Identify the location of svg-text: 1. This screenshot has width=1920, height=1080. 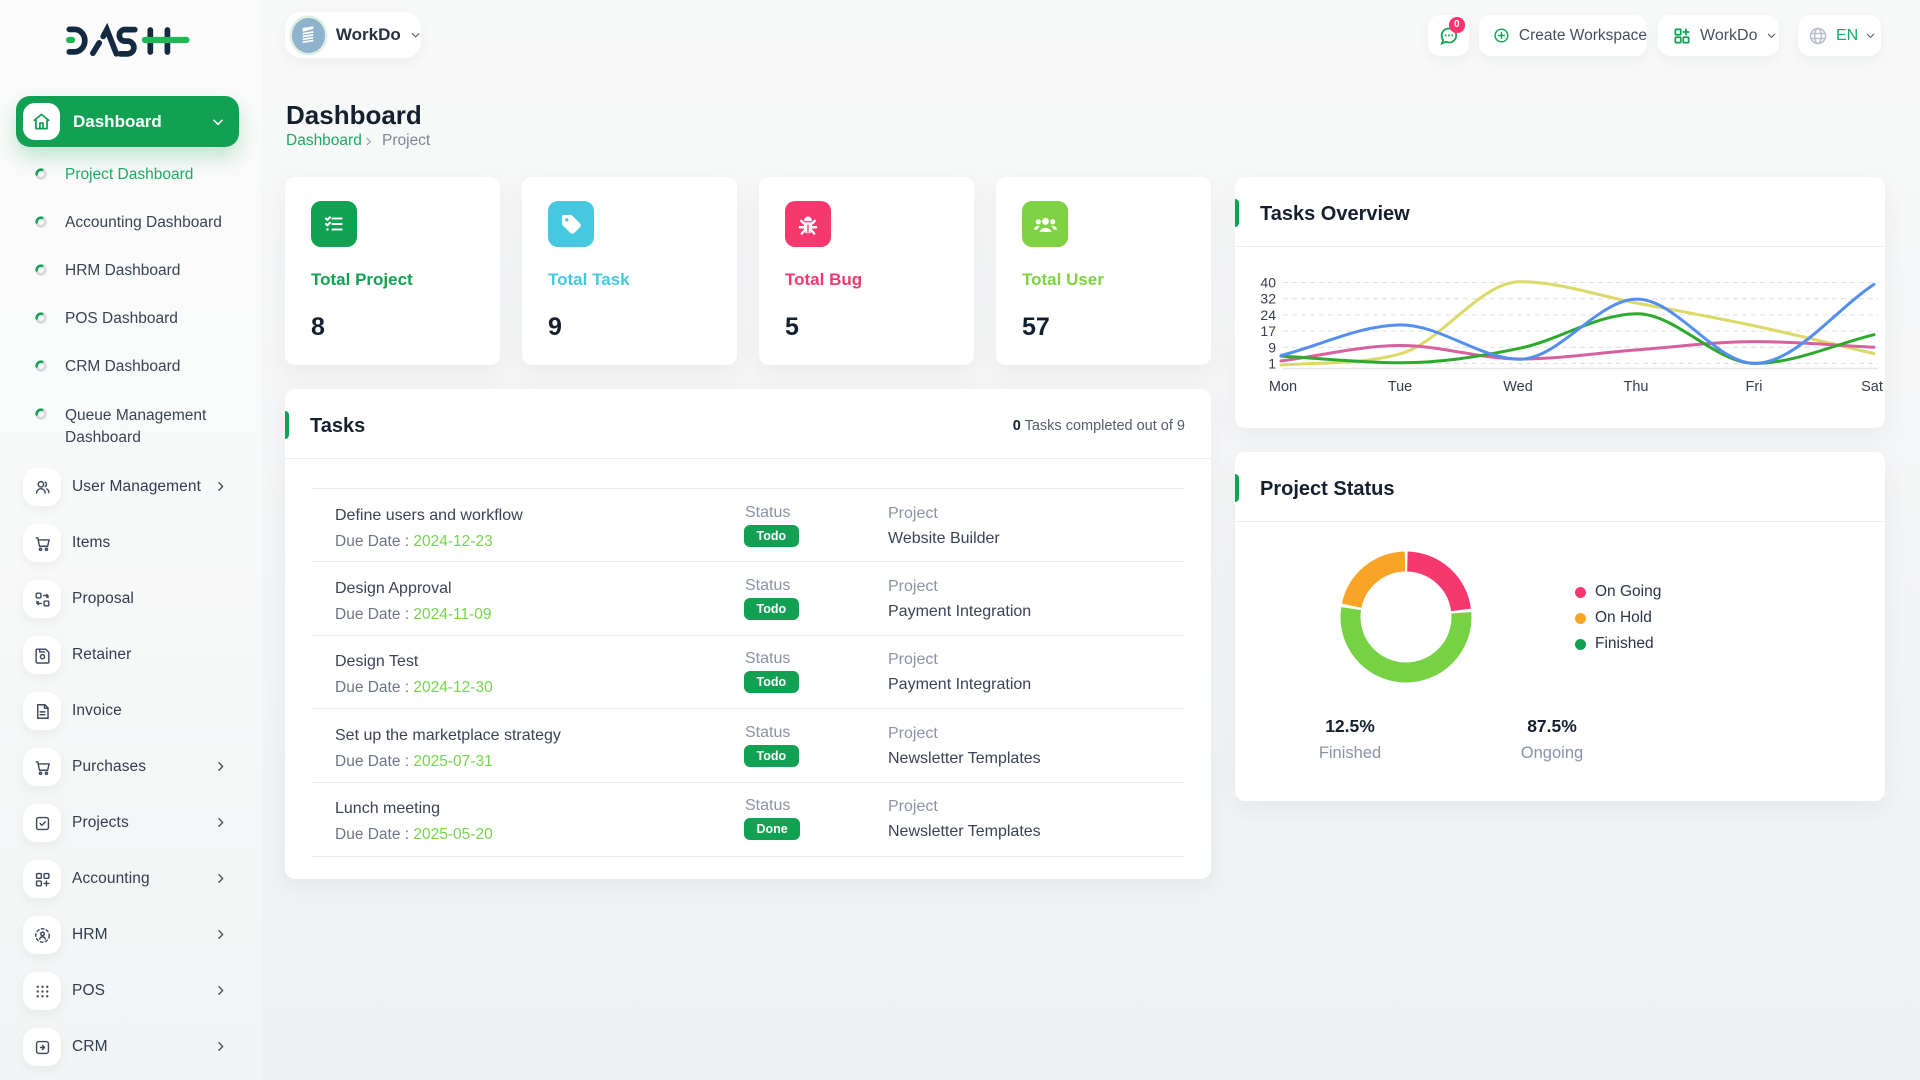
(1272, 364).